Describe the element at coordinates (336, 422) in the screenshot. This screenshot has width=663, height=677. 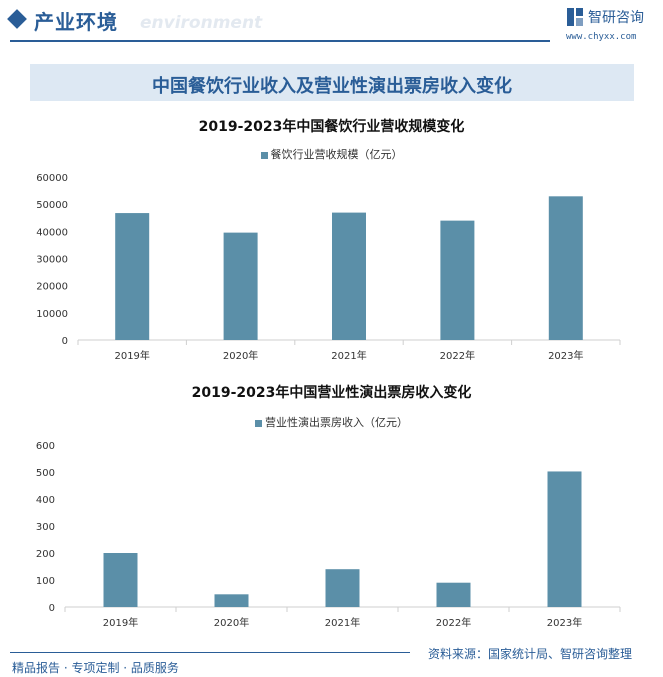
I see `chart-2-legend-label: 营业性演出票房收入（亿元）` at that location.